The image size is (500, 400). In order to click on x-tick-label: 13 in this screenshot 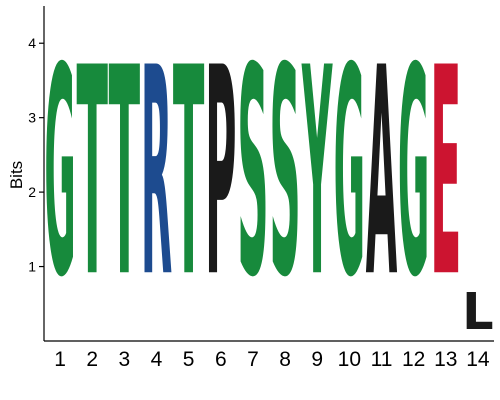, I will do `click(445, 359)`.